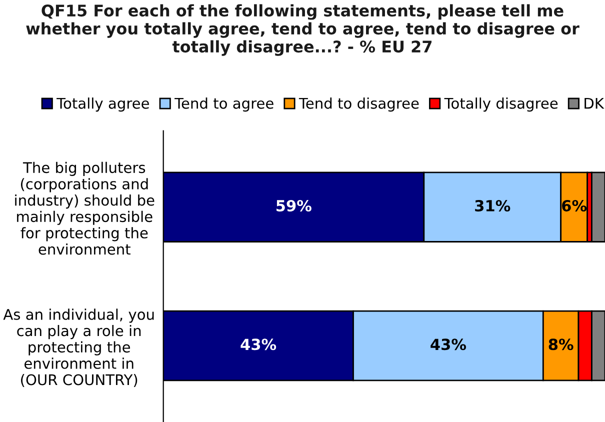  What do you see at coordinates (574, 206) in the screenshot?
I see `data-label: 6%` at bounding box center [574, 206].